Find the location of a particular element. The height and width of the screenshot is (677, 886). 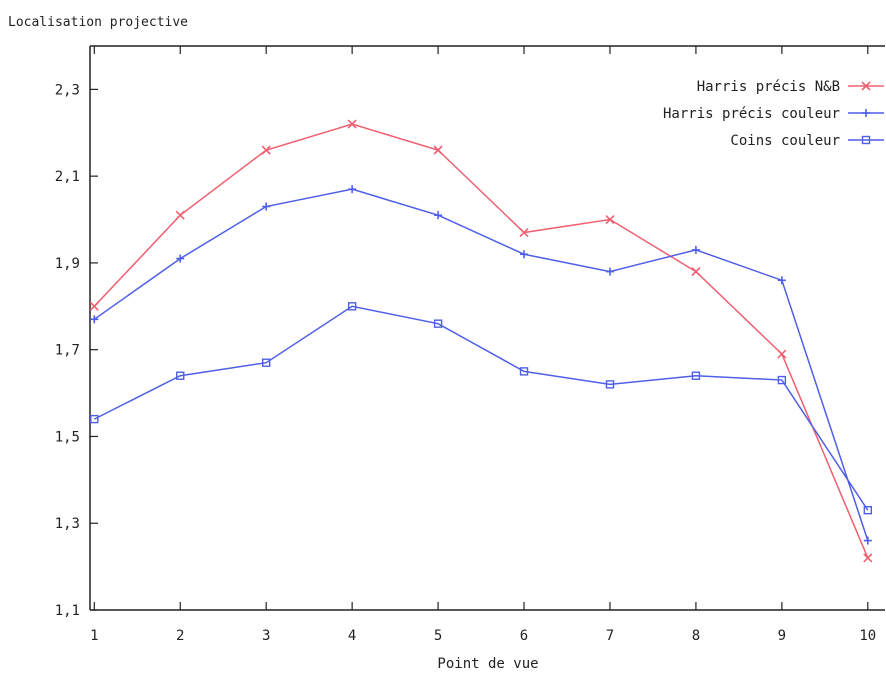

legend-item: Harris précis N&B is located at coordinates (790, 87).